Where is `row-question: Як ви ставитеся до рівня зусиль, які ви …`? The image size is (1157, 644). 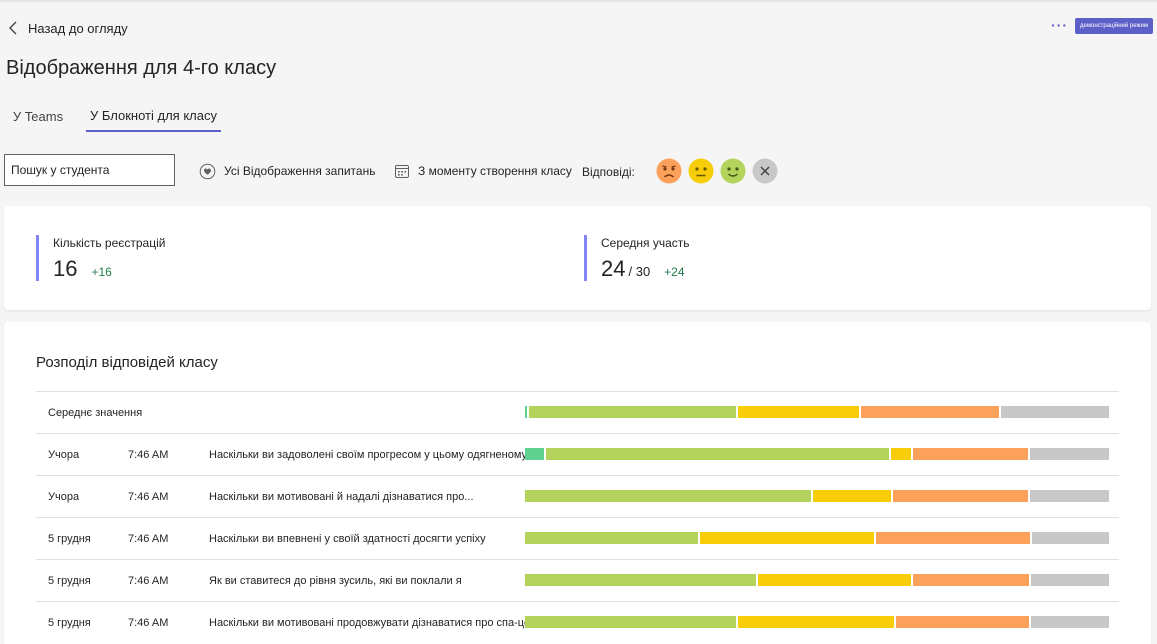 row-question: Як ви ставитеся до рівня зусиль, які ви … is located at coordinates (335, 581).